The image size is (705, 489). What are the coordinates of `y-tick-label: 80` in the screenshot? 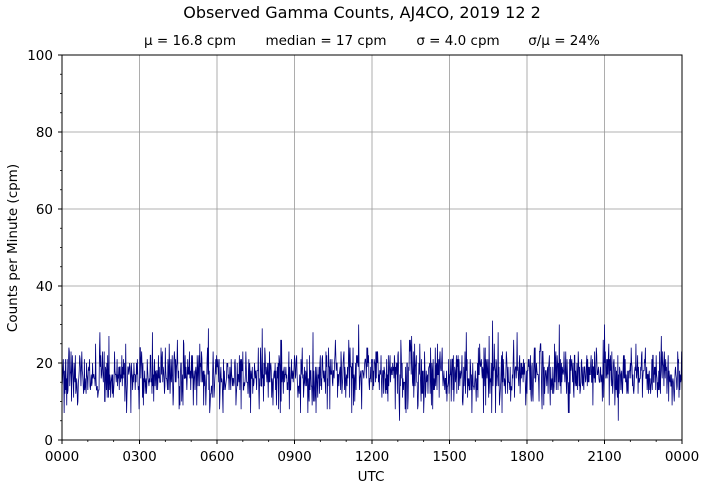 It's located at (44, 133).